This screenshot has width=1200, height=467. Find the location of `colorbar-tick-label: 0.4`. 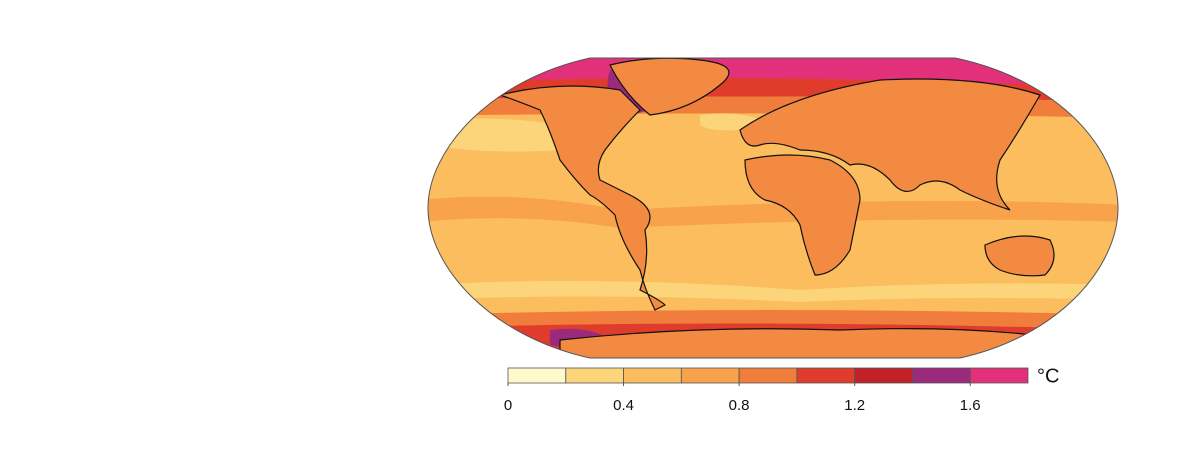

colorbar-tick-label: 0.4 is located at coordinates (623, 405).